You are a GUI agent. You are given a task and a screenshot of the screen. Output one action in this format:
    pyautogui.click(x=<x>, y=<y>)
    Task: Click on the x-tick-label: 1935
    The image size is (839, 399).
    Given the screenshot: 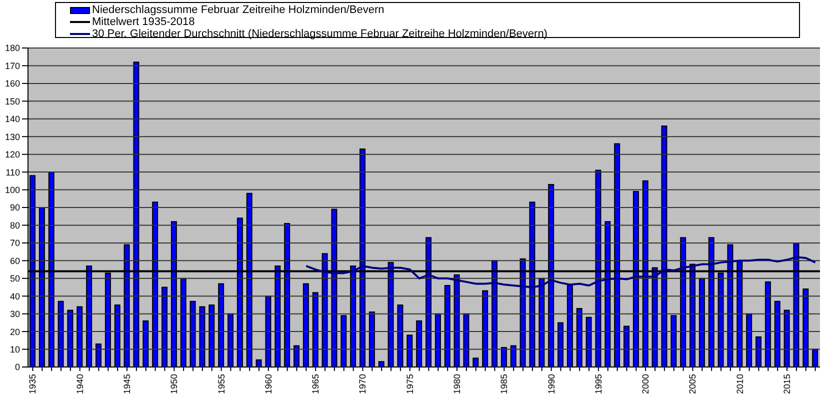 What is the action you would take?
    pyautogui.click(x=33, y=384)
    